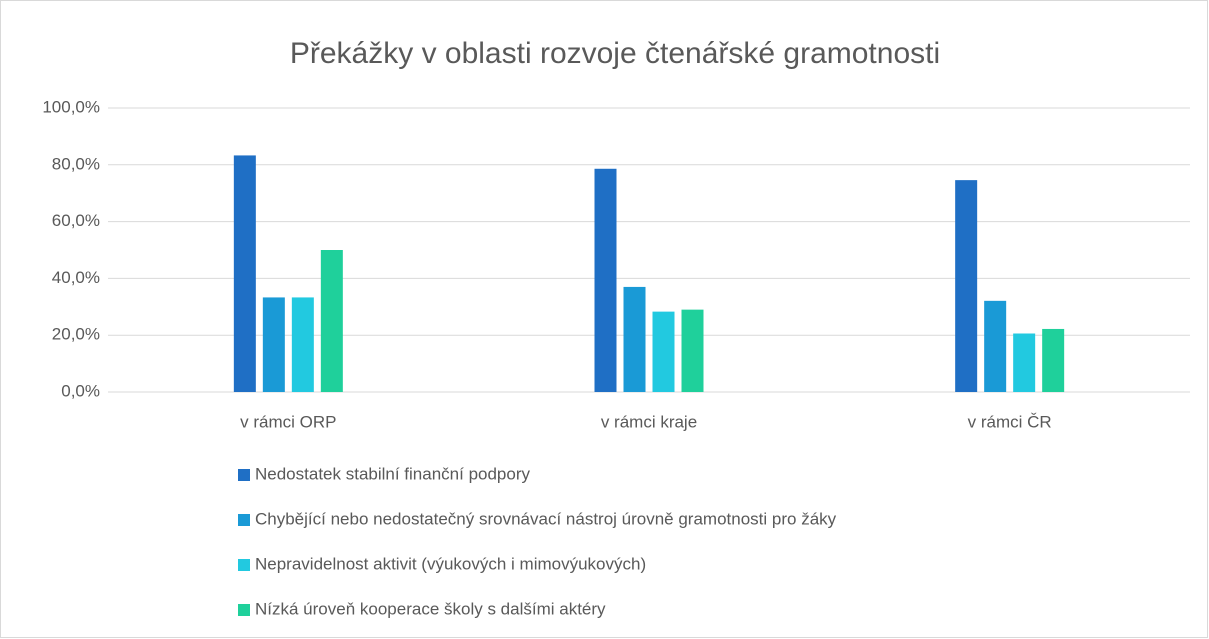 This screenshot has height=639, width=1209. Describe the element at coordinates (288, 421) in the screenshot. I see `x-tick-label: v rámci ORP` at that location.